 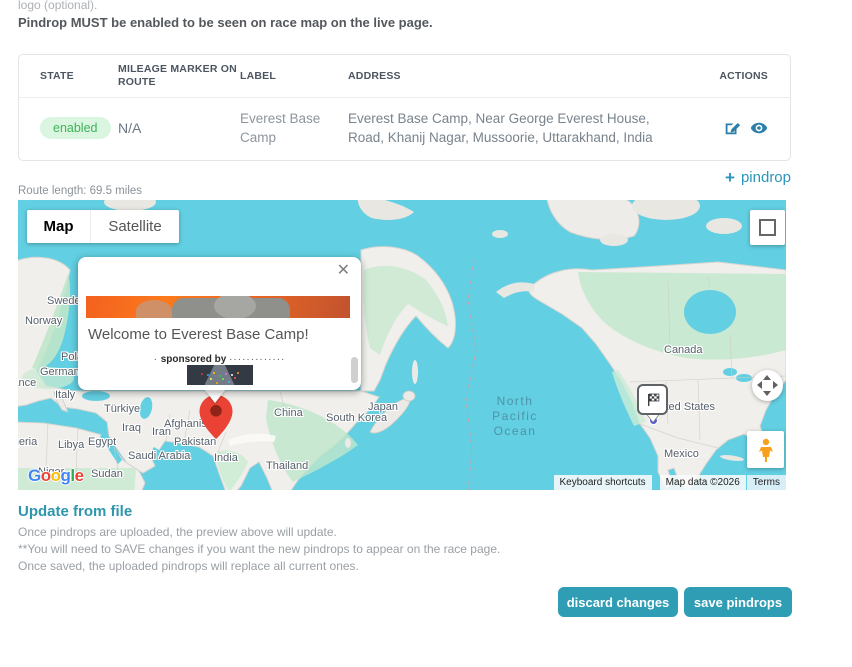 I want to click on pegman-icon, so click(x=765, y=450).